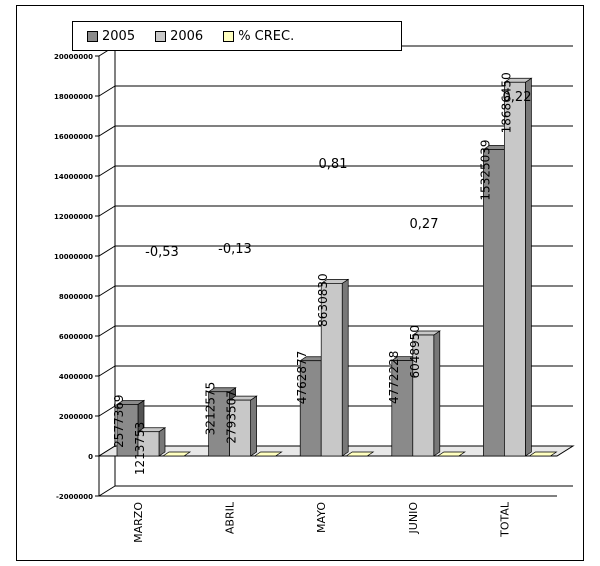 Image resolution: width=600 pixels, height=566 pixels. I want to click on legend-item-crec: % CREC., so click(258, 36).